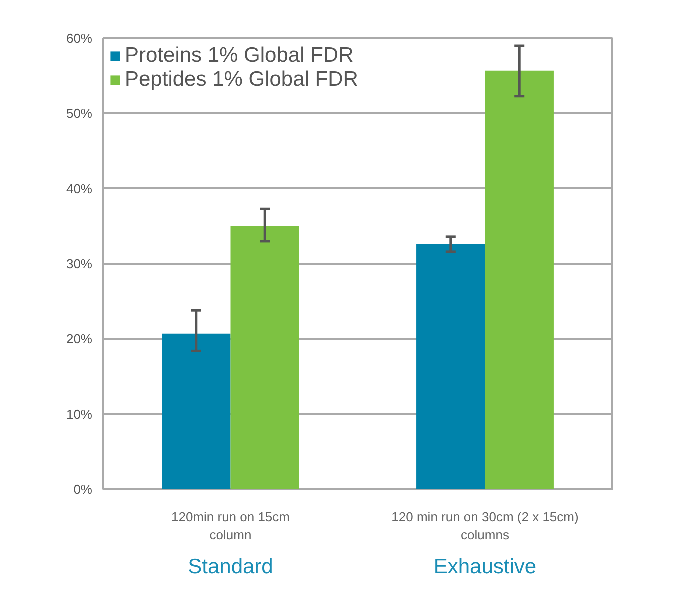 This screenshot has width=678, height=604. Describe the element at coordinates (79, 114) in the screenshot. I see `y-tick-label: 50%` at that location.